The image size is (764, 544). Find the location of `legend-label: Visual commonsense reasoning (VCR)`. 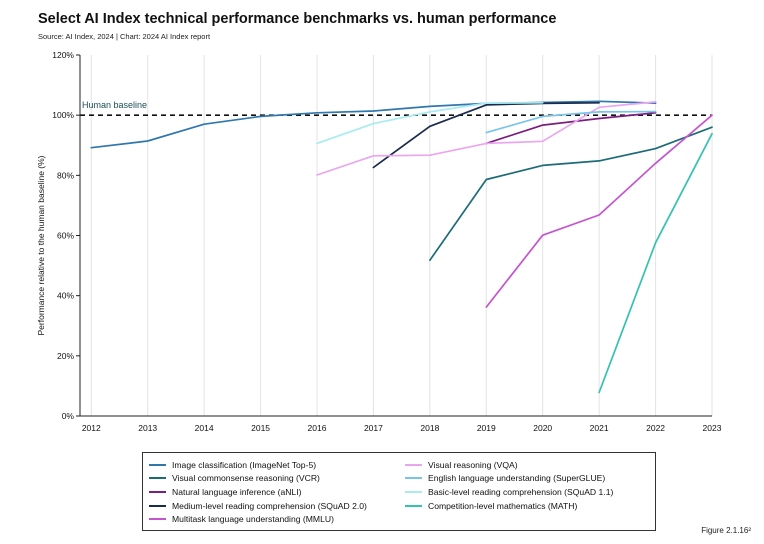

legend-label: Visual commonsense reasoning (VCR) is located at coordinates (246, 478).